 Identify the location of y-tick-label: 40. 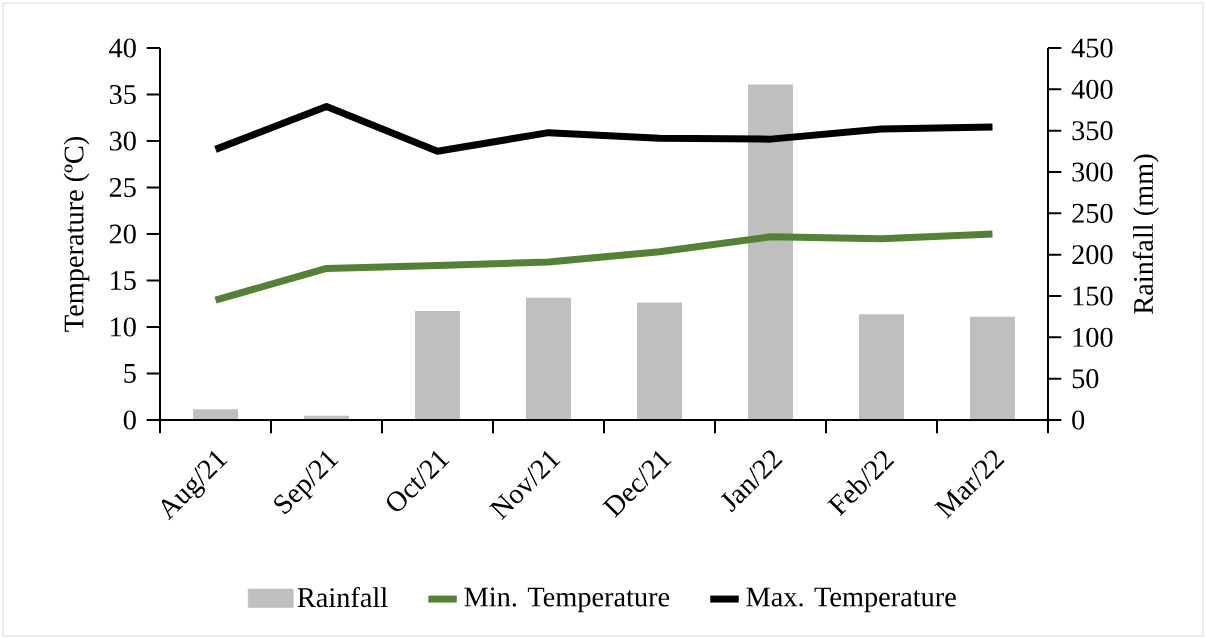
(122, 48).